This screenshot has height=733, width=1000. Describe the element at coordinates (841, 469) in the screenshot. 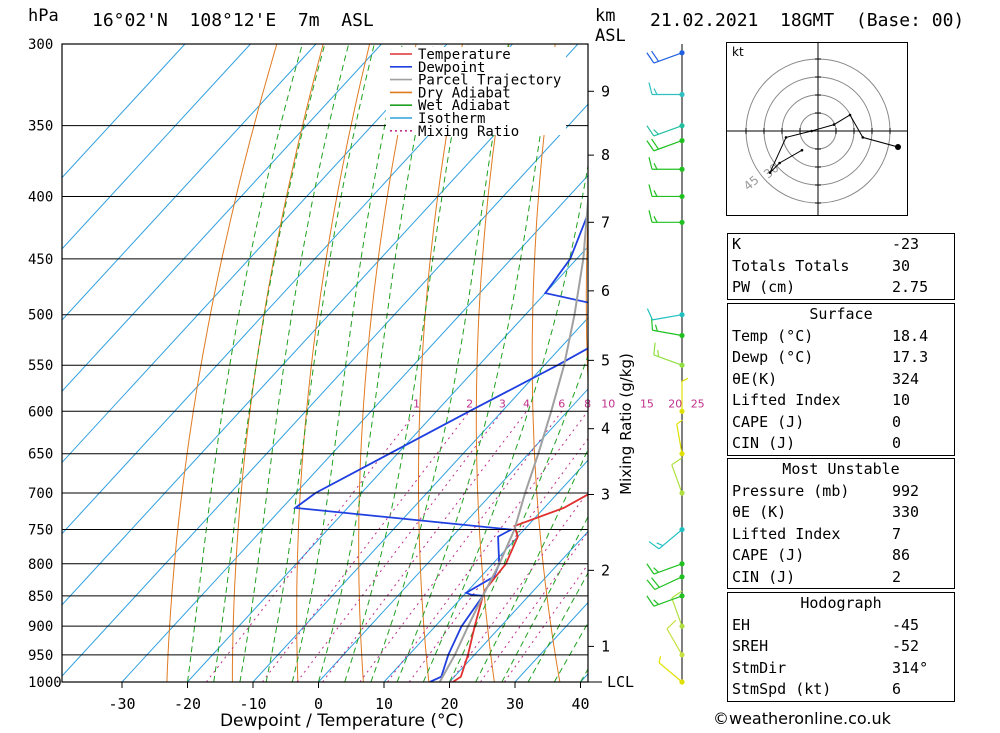

I see `table-title: Most Unstable` at that location.